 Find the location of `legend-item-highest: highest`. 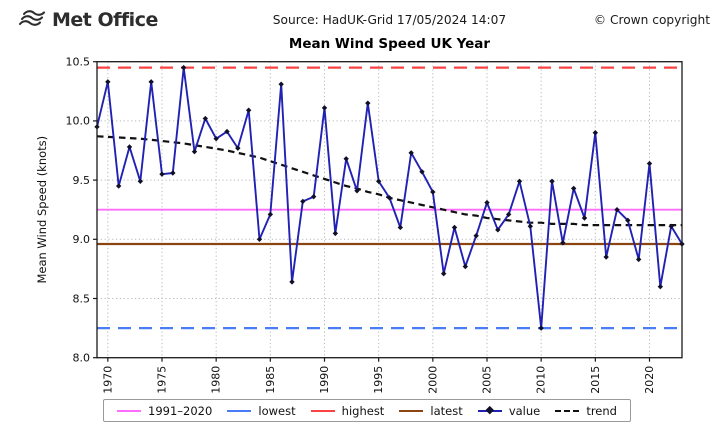

legend-item-highest: highest is located at coordinates (347, 410).